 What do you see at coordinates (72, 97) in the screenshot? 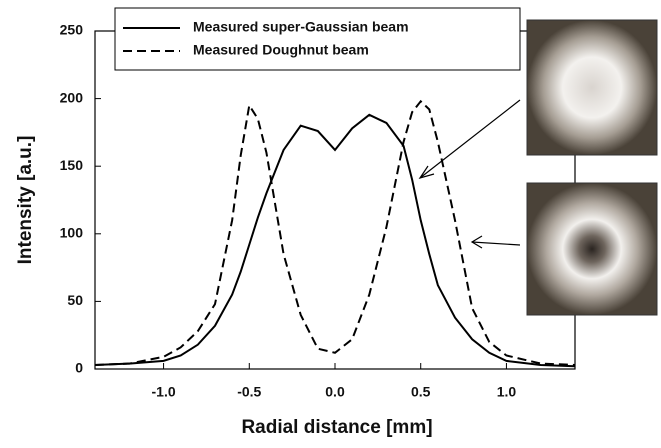
I see `y-tick-label: 200` at bounding box center [72, 97].